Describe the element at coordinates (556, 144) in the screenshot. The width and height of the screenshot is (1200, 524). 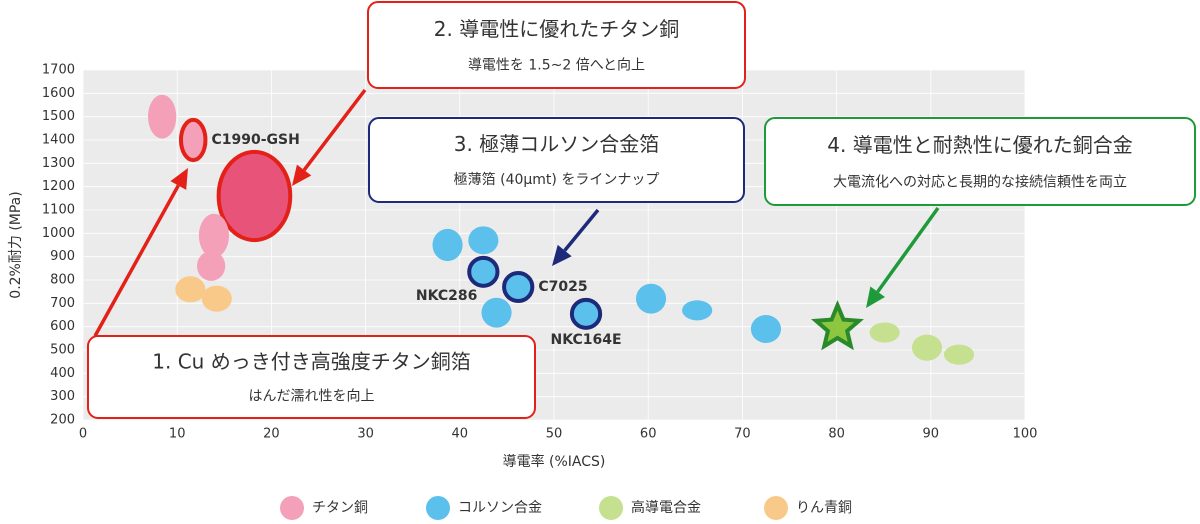
I see `callout-title: 3. 極薄コルソン合金箔` at that location.